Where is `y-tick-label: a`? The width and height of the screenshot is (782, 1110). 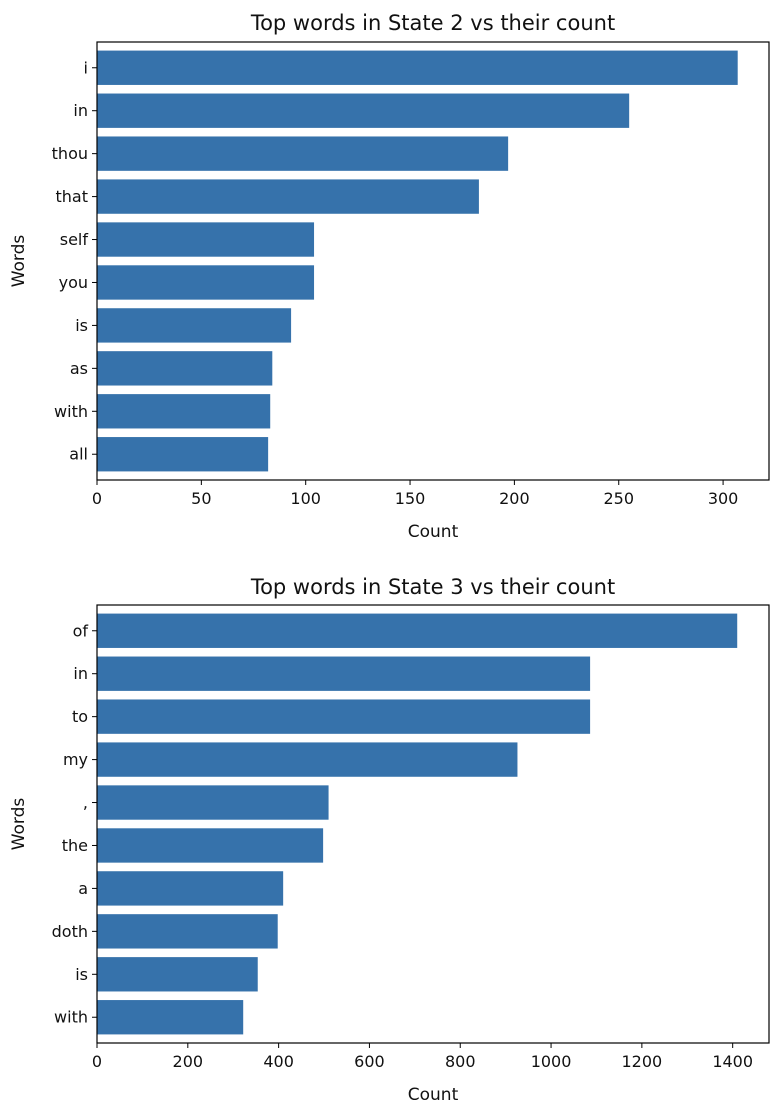
y-tick-label: a is located at coordinates (83, 888).